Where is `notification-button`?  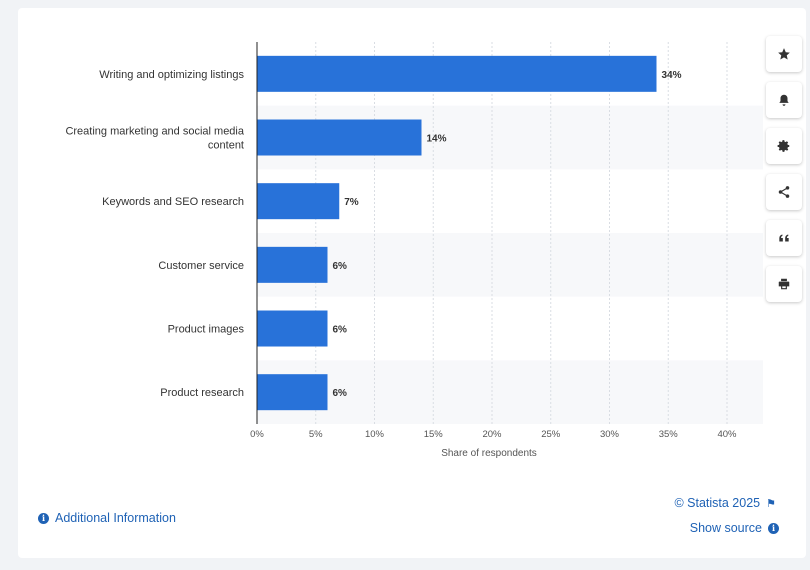 notification-button is located at coordinates (784, 100).